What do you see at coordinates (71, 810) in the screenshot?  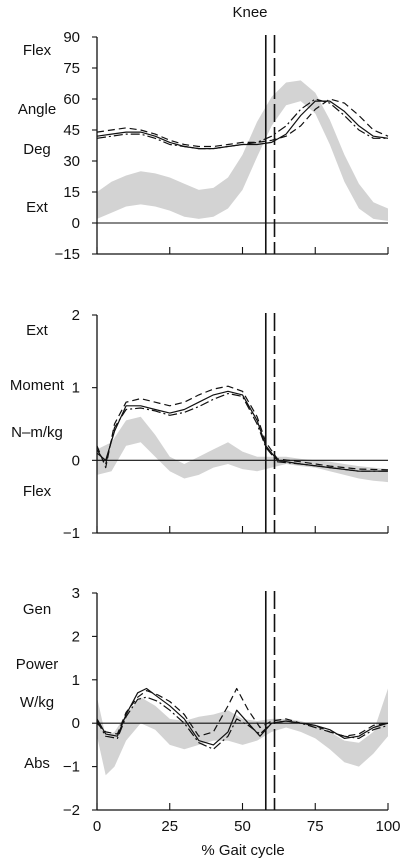 I see `y-tick-label: −2` at bounding box center [71, 810].